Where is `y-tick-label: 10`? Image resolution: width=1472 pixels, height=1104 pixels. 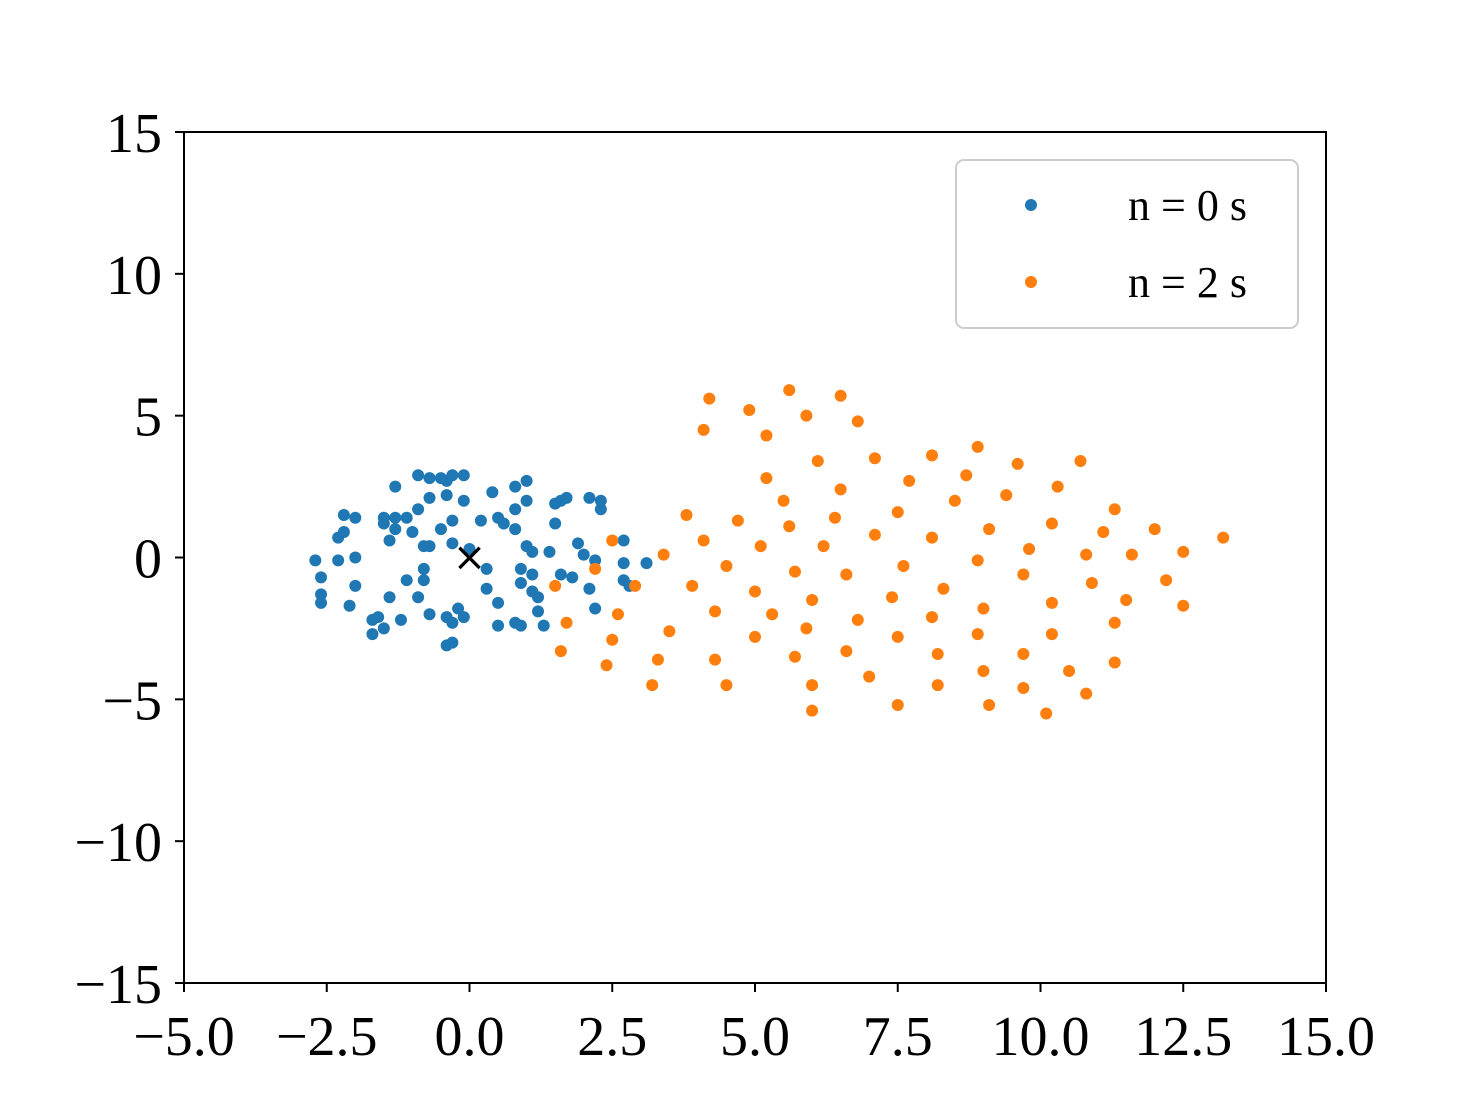 y-tick-label: 10 is located at coordinates (134, 276).